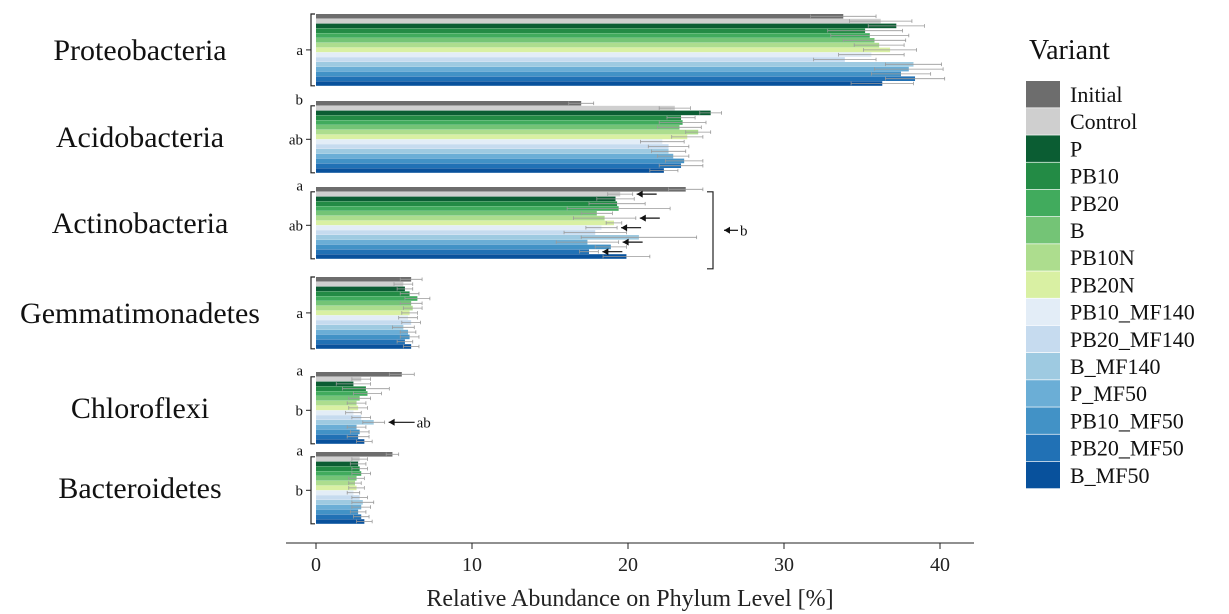  I want to click on group-bracket-acidobacteria, so click(312, 139).